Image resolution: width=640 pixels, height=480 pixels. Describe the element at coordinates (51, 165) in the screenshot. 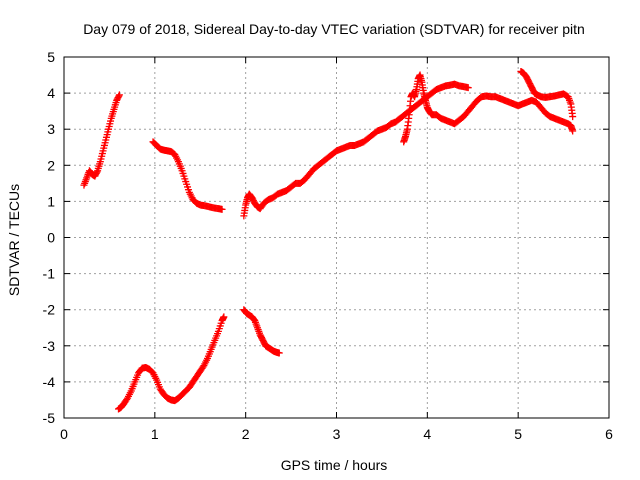

I see `y-tick-label: 2` at that location.